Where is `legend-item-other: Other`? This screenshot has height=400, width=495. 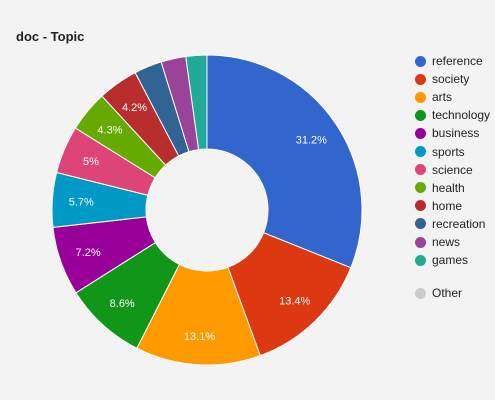 legend-item-other: Other is located at coordinates (437, 293).